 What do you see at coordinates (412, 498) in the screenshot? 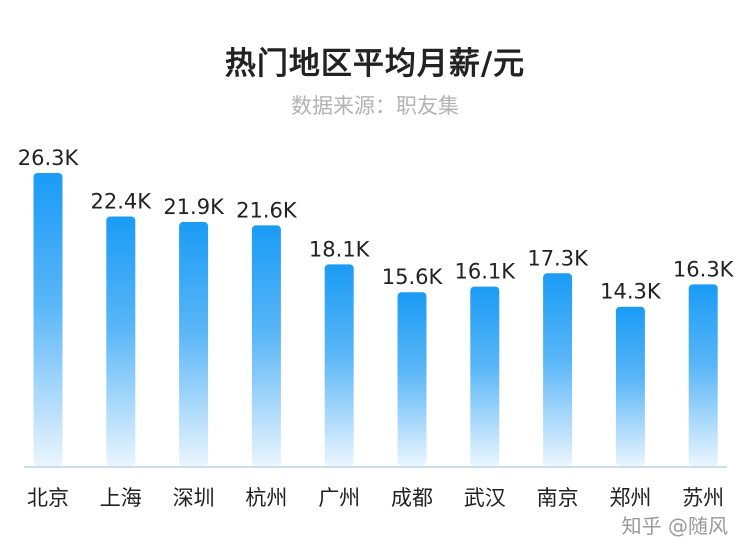
I see `category-label: 成都` at bounding box center [412, 498].